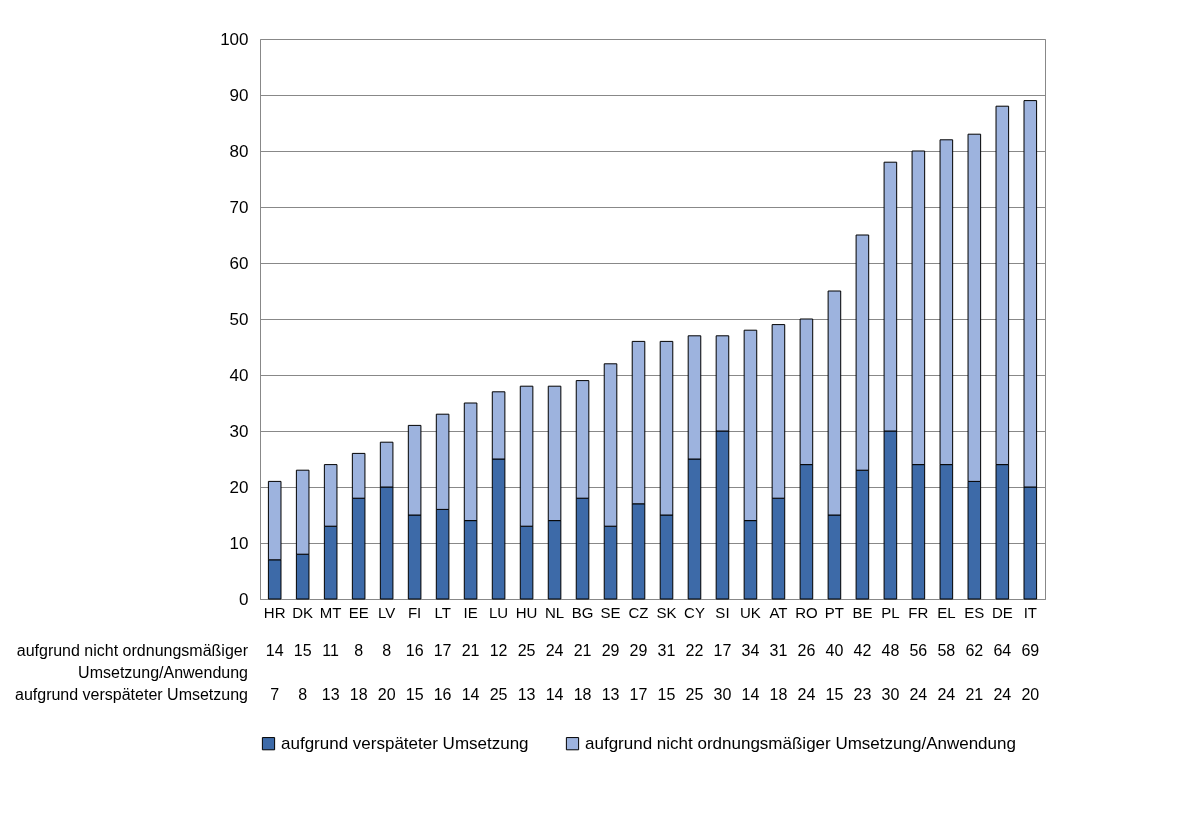  I want to click on x-tick-label: NL, so click(554, 612).